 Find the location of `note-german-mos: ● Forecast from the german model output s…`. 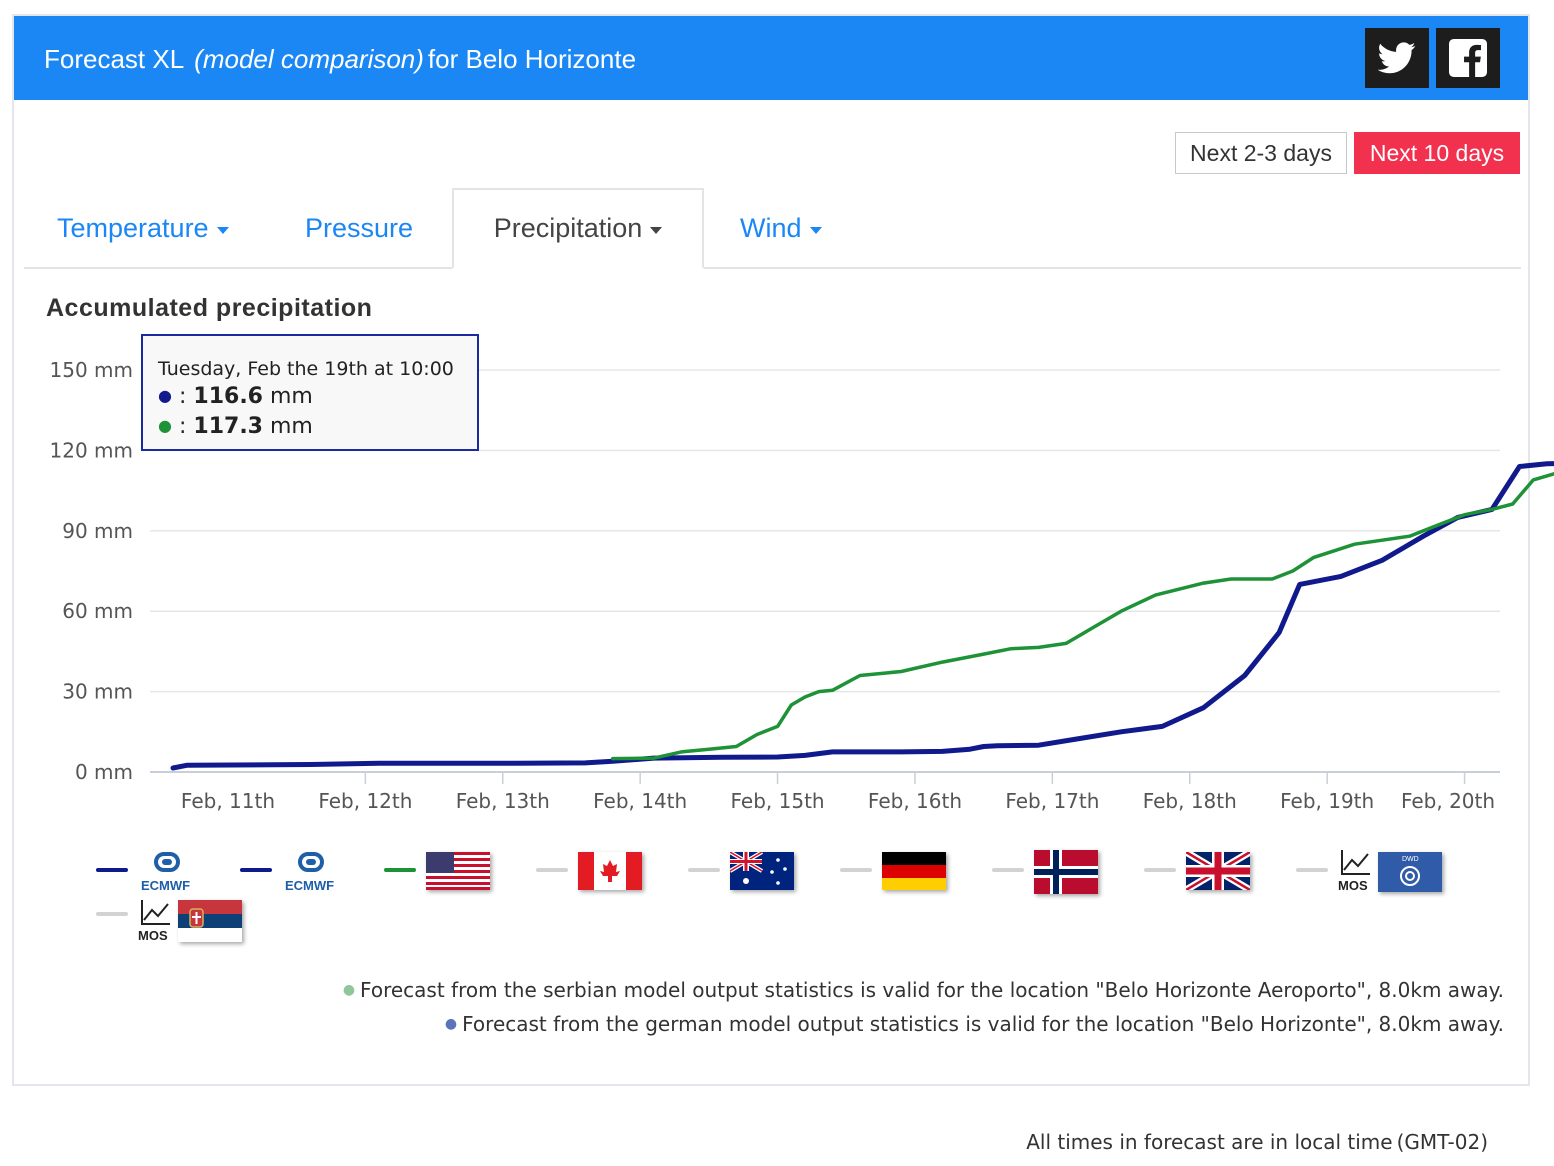

note-german-mos: ● Forecast from the german model output s… is located at coordinates (974, 1024).